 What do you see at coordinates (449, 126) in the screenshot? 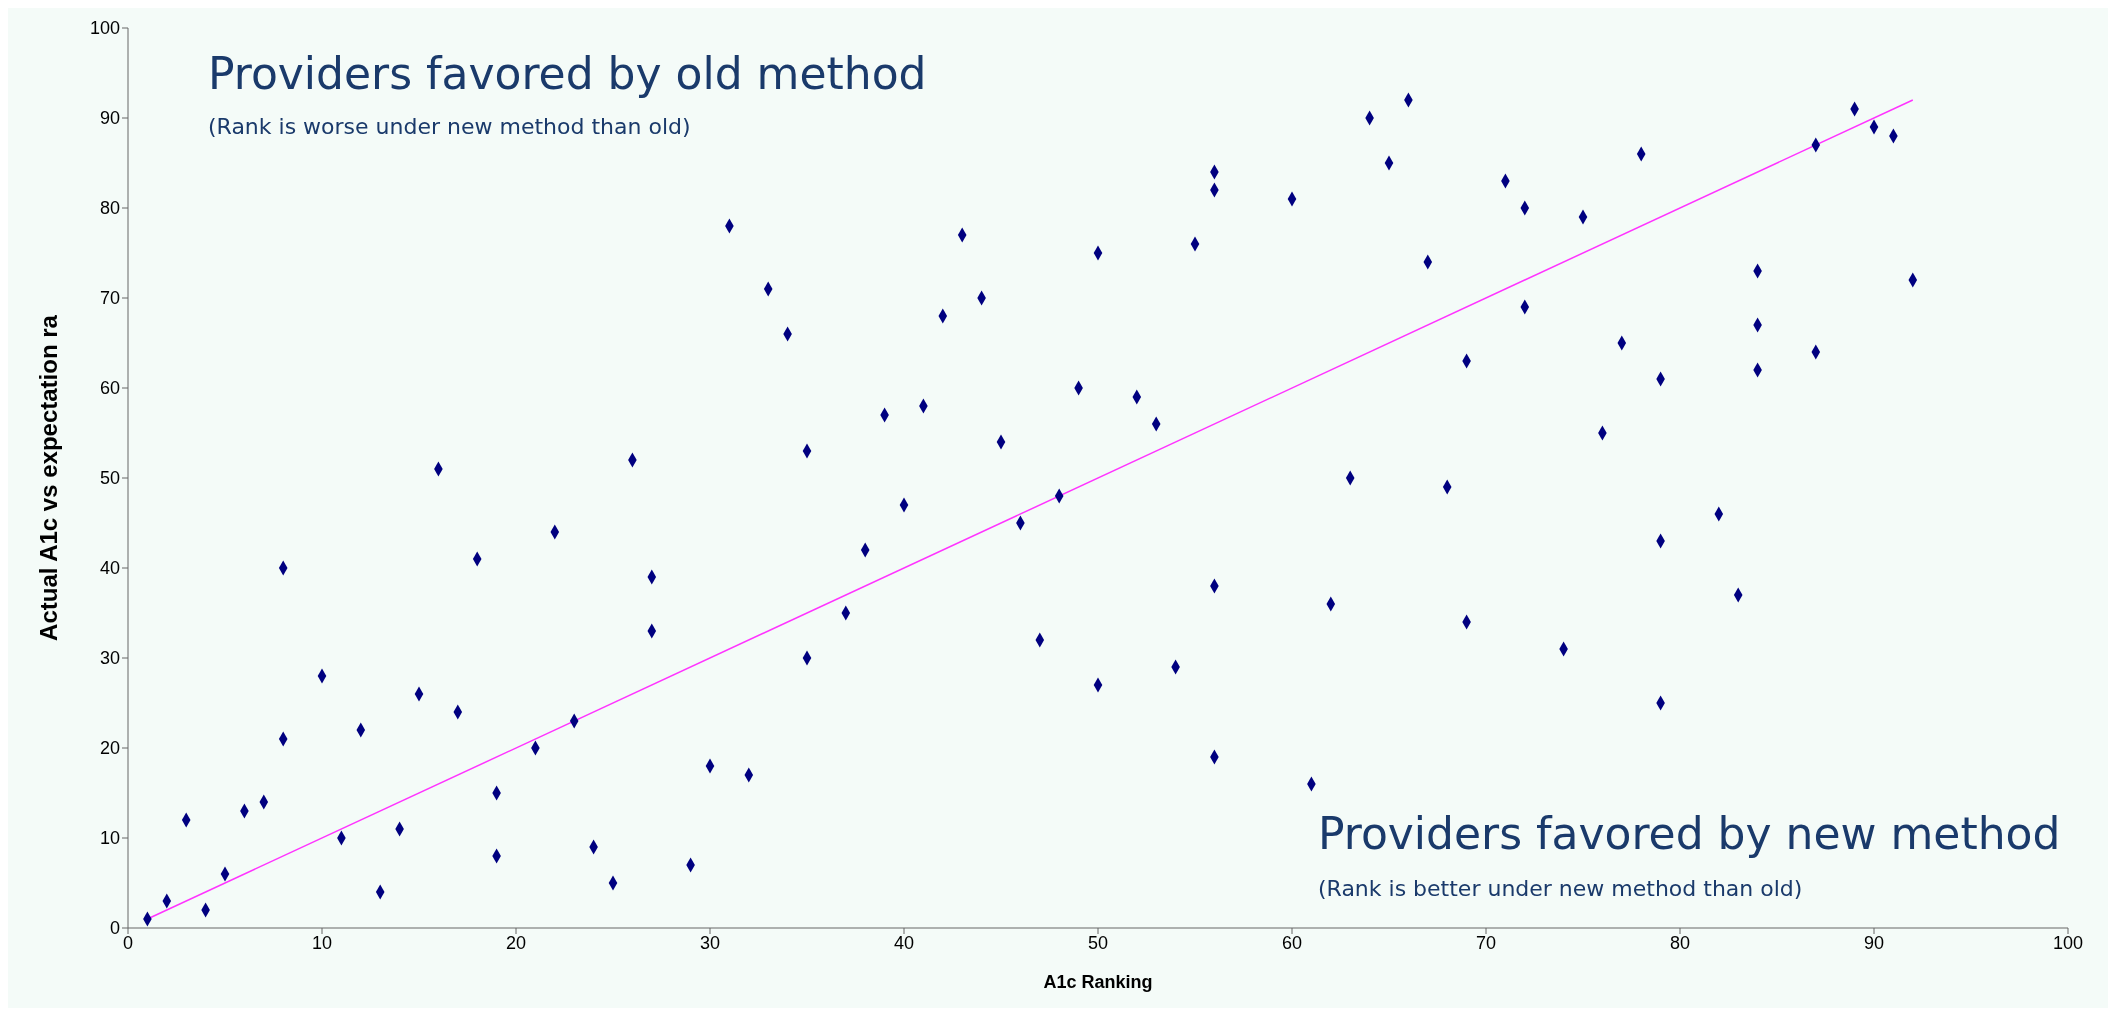
I see `annotation: (Rank is worse under new method than old)` at bounding box center [449, 126].